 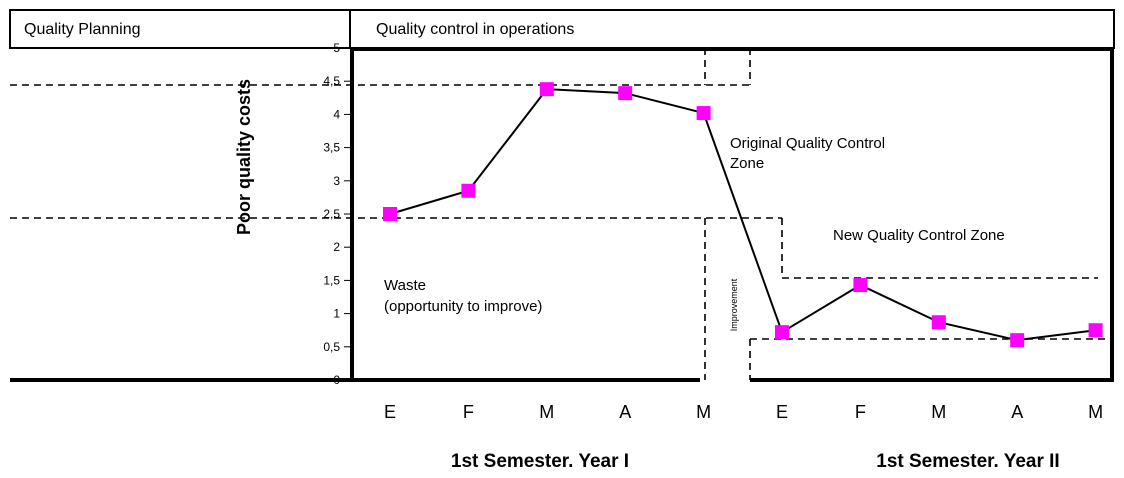 I want to click on y-tick-label: 1,5, so click(x=331, y=280).